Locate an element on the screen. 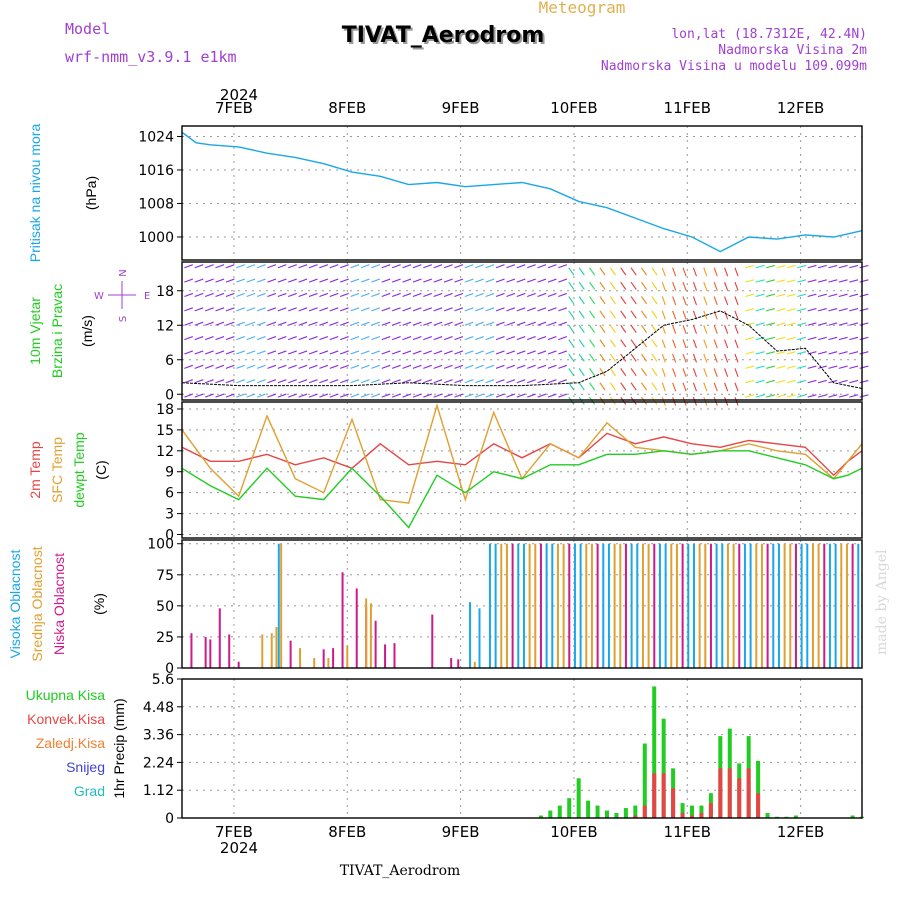 The height and width of the screenshot is (900, 900). year-top: 2024 is located at coordinates (239, 95).